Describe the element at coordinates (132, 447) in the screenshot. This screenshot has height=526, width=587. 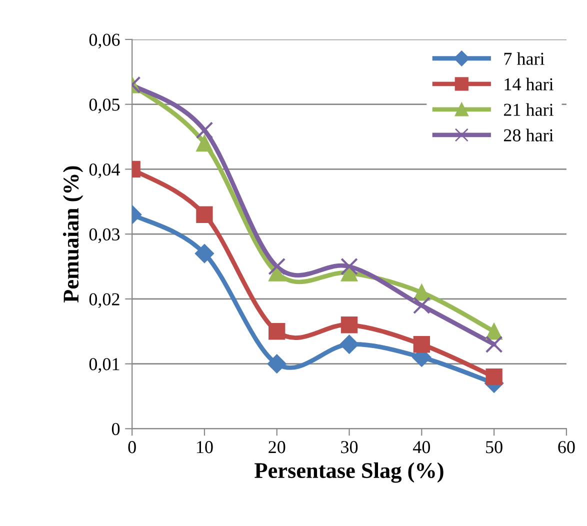
I see `x-tick-label: 0` at that location.